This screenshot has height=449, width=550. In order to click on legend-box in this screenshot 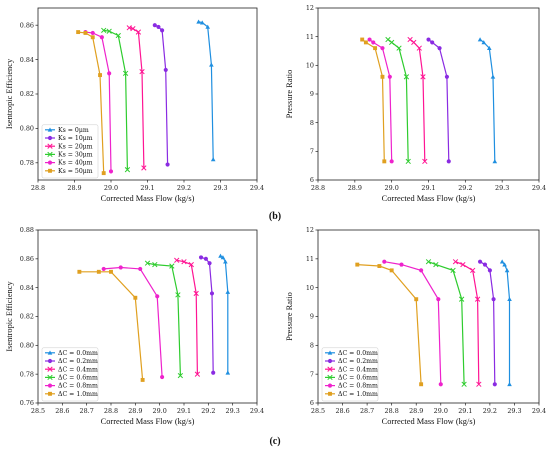, I will do `click(70, 374)`.